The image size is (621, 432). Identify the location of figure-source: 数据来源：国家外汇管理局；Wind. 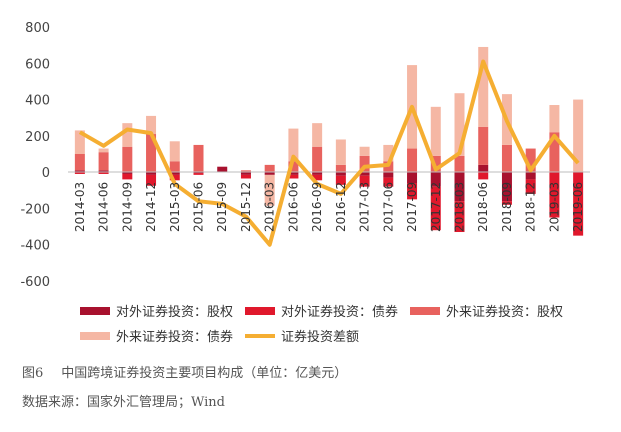
(123, 402).